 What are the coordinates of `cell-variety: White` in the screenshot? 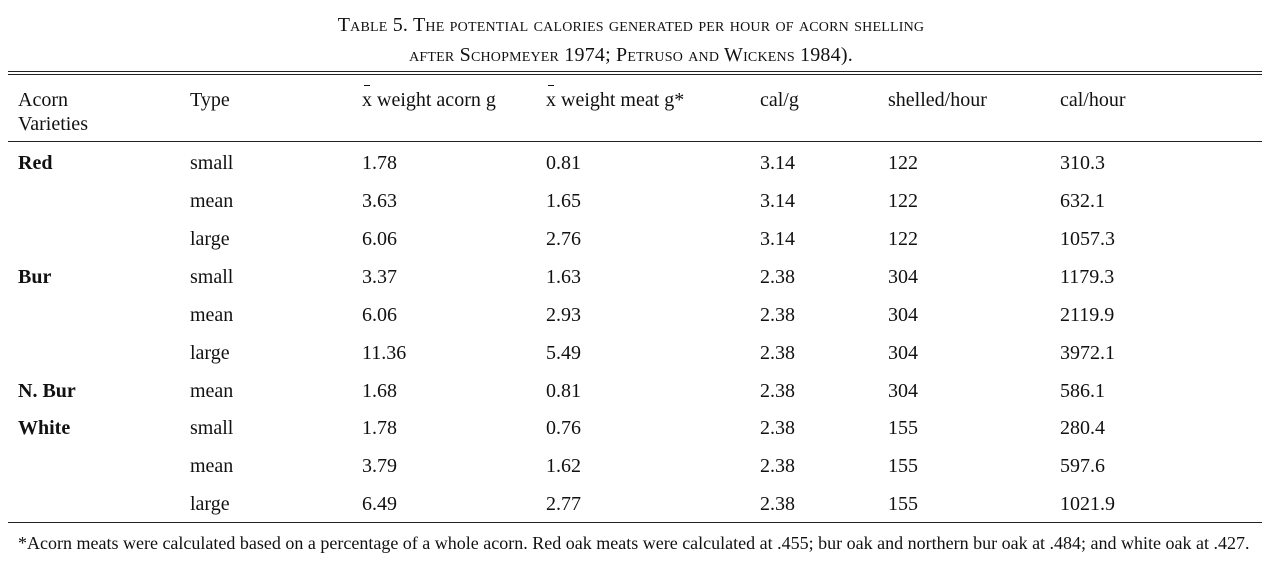 It's located at (44, 428).